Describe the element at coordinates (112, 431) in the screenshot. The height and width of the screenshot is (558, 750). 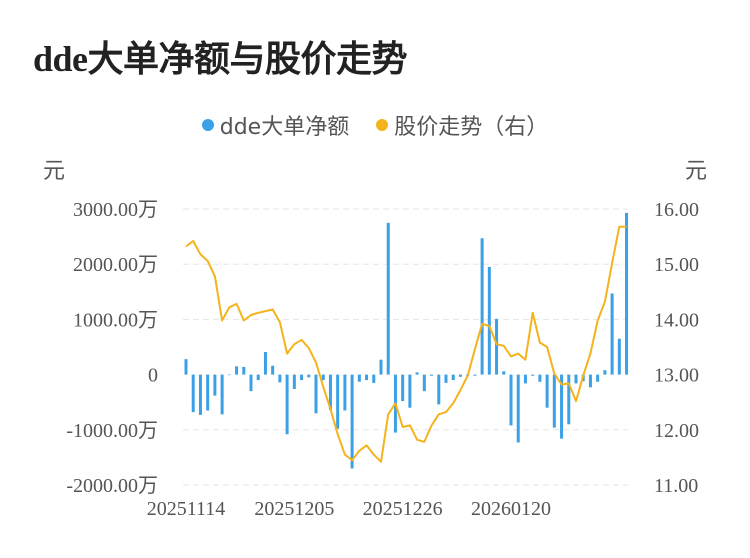
I see `y-left-tick-label: -1000.00万` at that location.